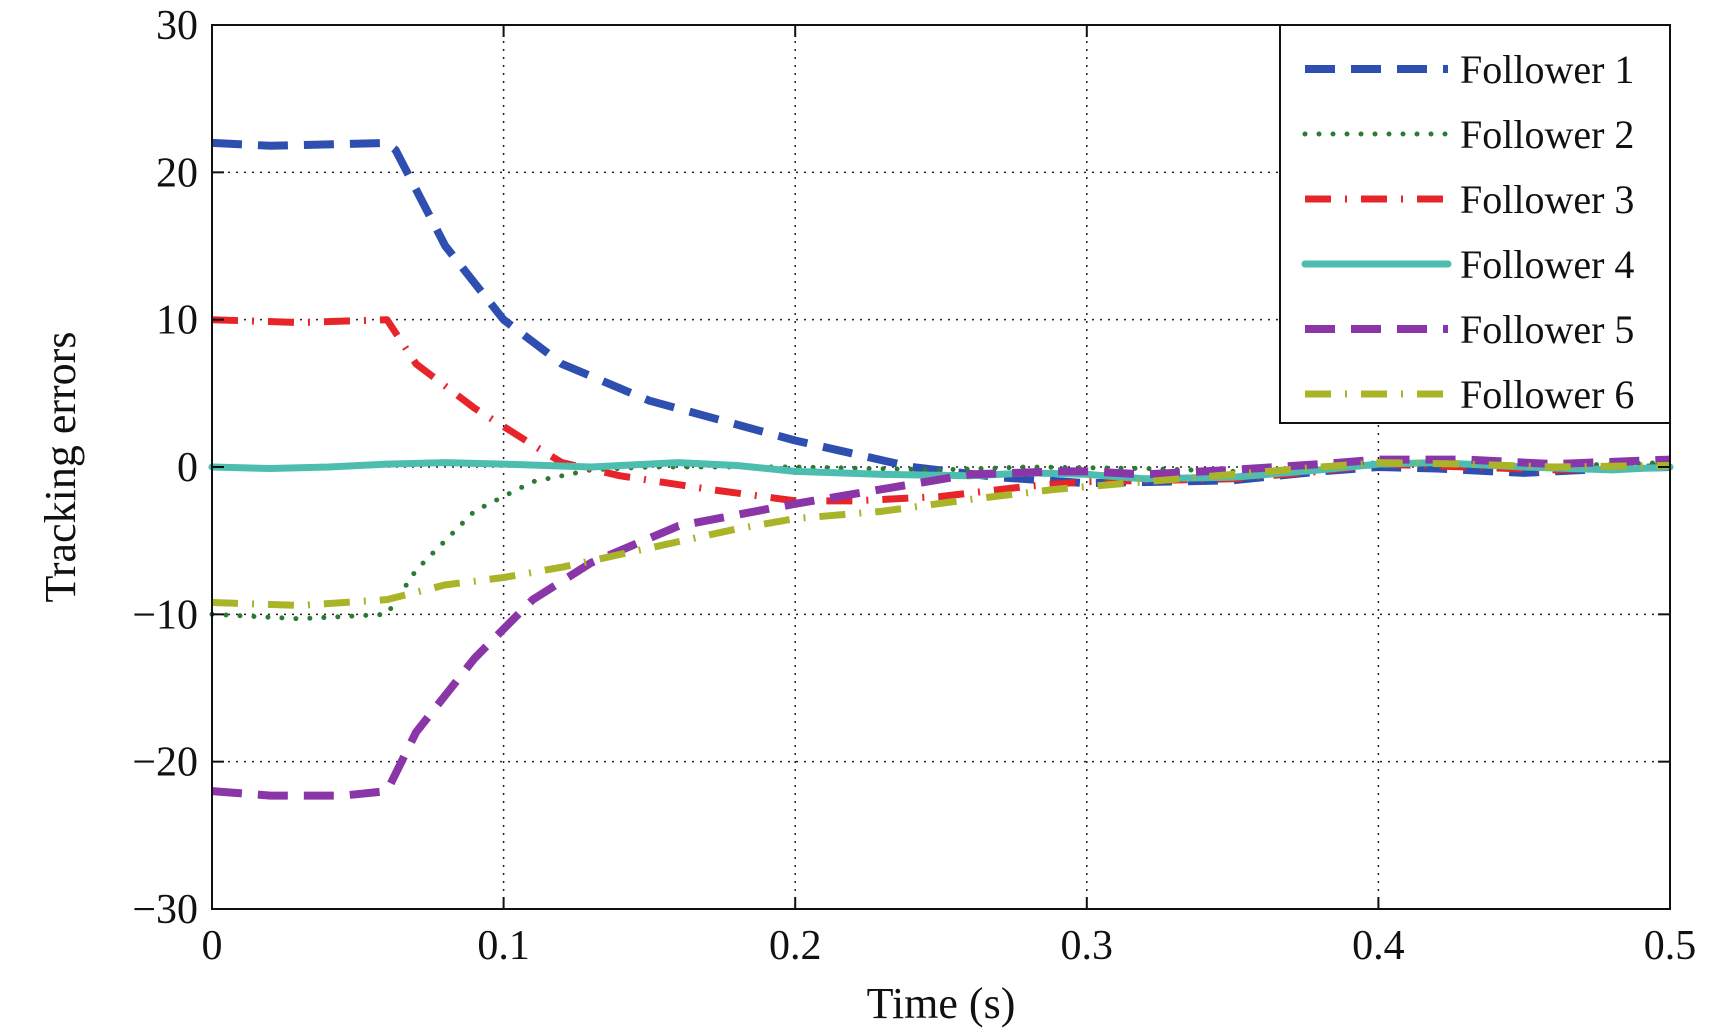  I want to click on y-tick-label: 20, so click(177, 173).